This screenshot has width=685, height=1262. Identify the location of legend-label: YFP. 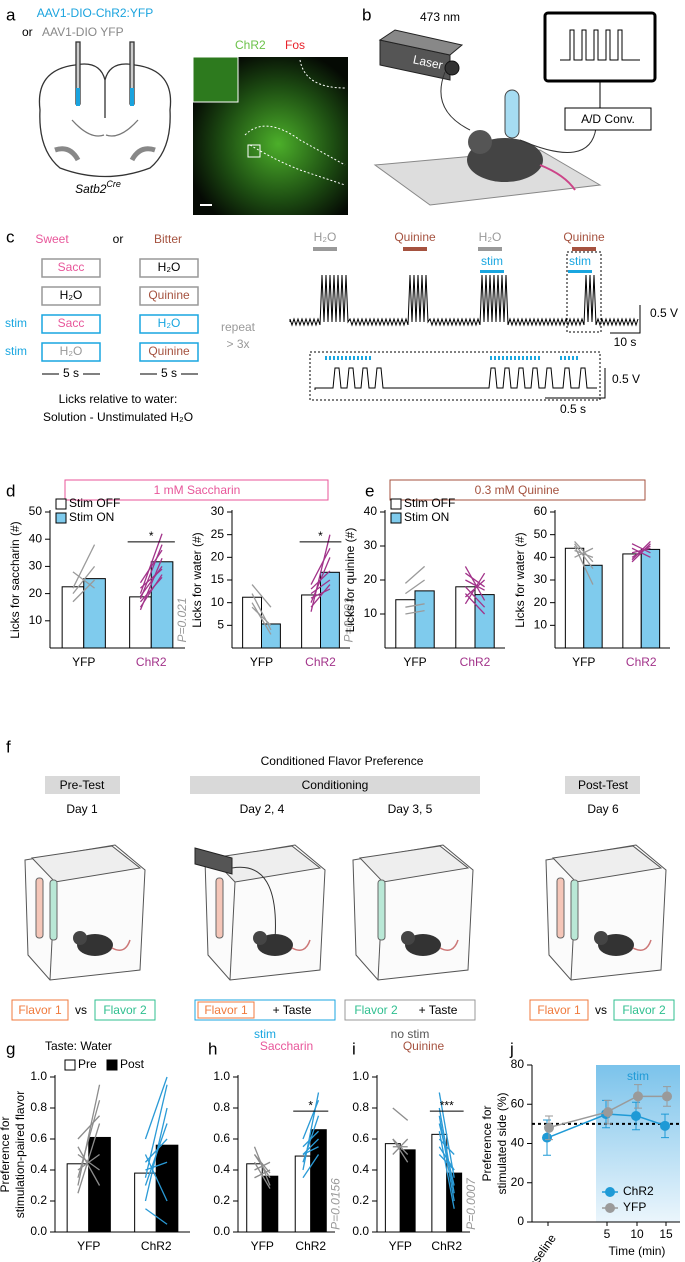
(634, 1207).